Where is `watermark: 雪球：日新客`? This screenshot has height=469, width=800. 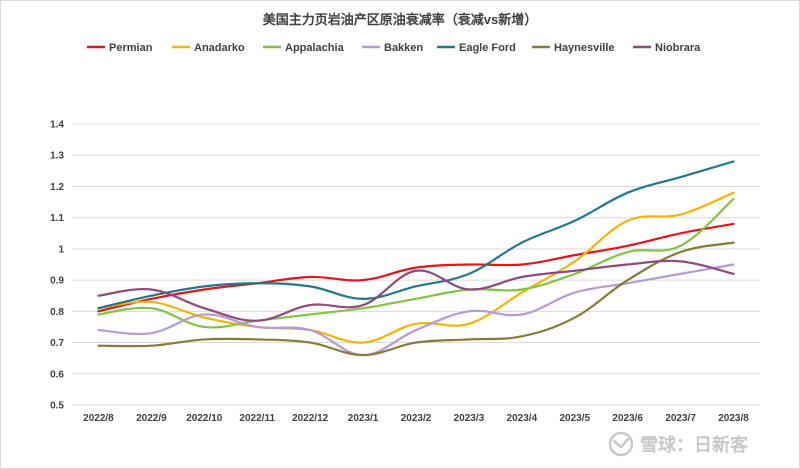
watermark: 雪球：日新客 is located at coordinates (678, 444).